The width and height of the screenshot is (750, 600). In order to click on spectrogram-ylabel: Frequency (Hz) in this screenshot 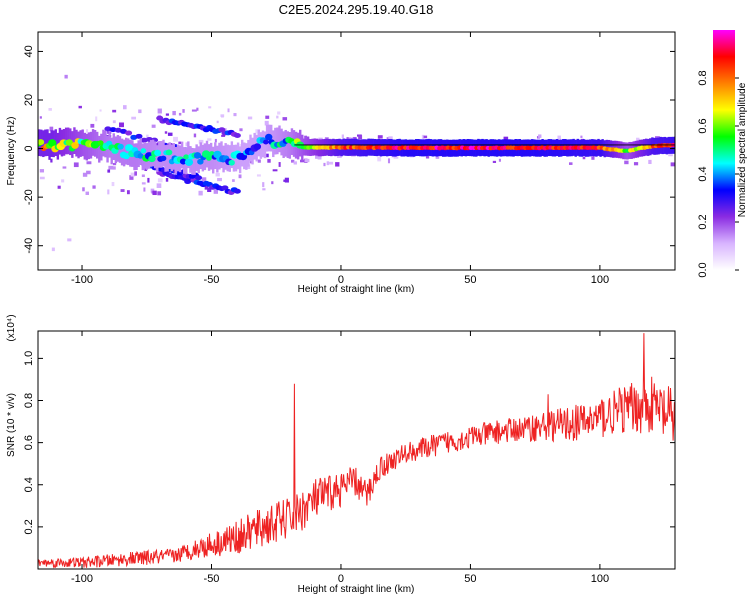, I will do `click(11, 151)`.